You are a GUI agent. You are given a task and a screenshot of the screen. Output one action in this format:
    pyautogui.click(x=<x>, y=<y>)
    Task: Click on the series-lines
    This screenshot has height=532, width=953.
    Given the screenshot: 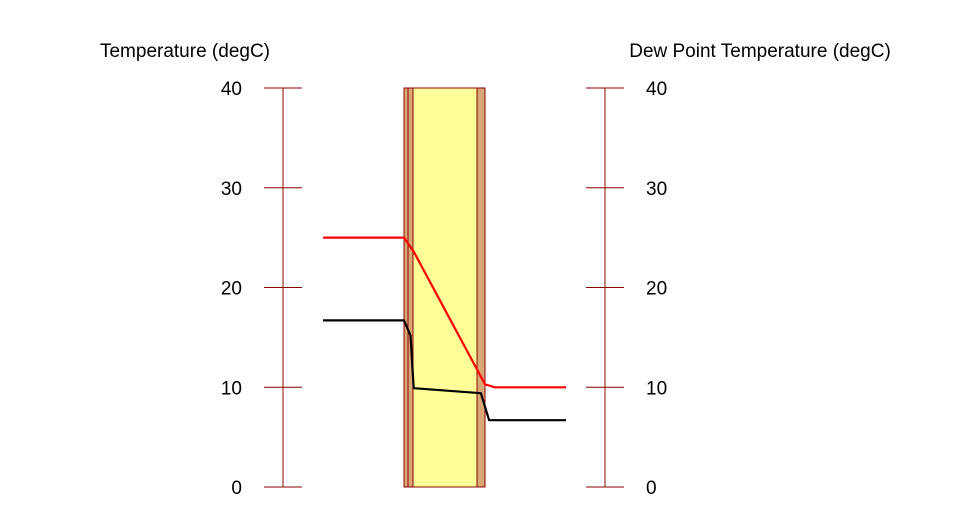 What is the action you would take?
    pyautogui.click(x=444, y=329)
    